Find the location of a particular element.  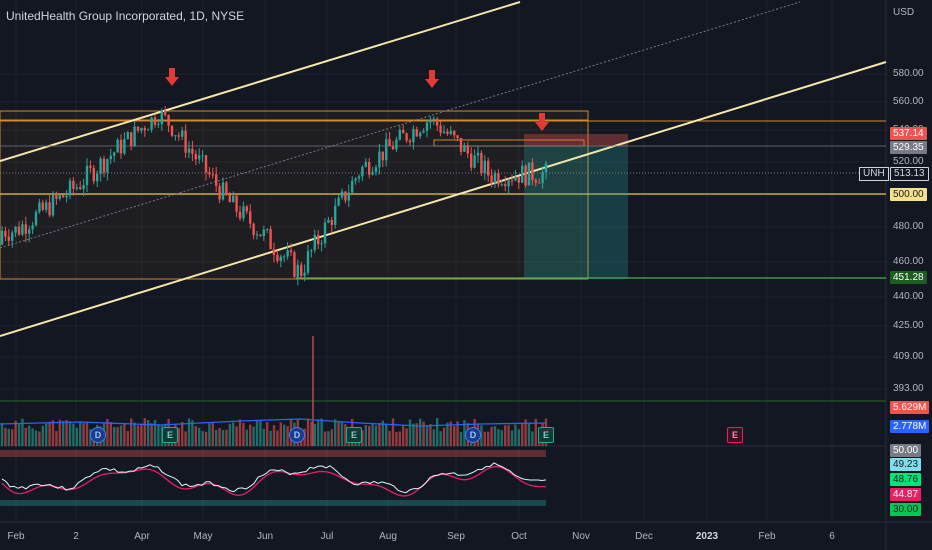

time-axis-label: Jul is located at coordinates (327, 536).